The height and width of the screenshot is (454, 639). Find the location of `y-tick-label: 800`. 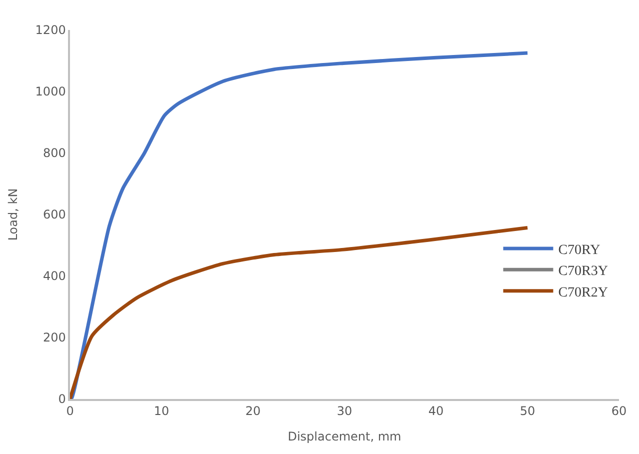

y-tick-label: 800 is located at coordinates (54, 153).